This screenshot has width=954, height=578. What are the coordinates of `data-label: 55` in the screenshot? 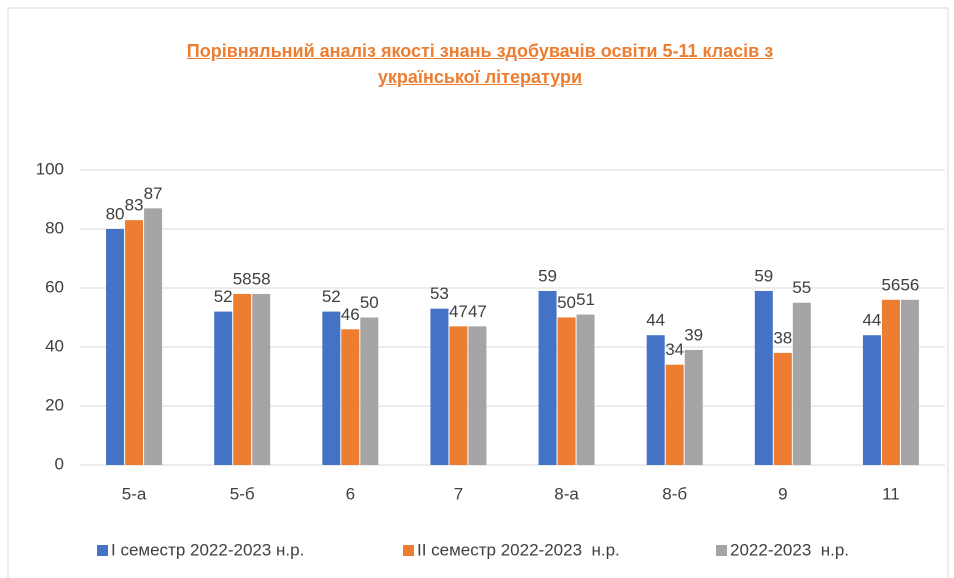 It's located at (801, 287).